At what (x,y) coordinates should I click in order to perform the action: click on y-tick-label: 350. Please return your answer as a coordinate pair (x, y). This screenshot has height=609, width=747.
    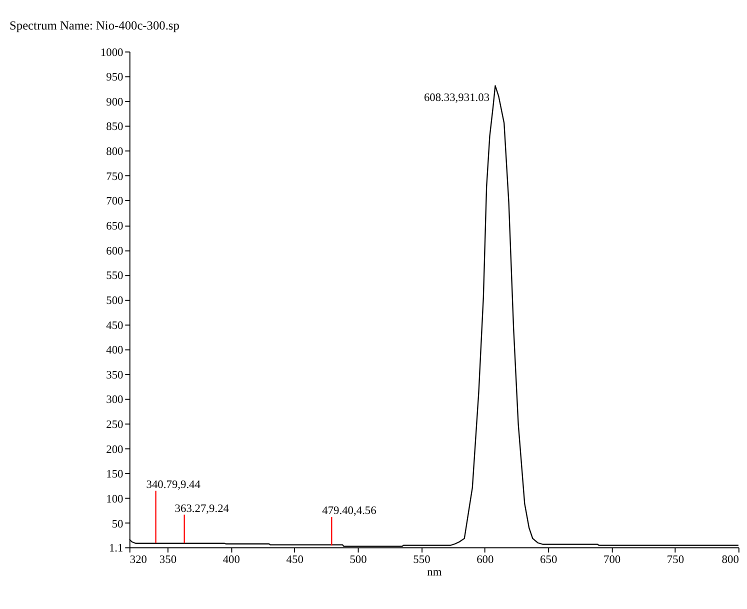
    Looking at the image, I should click on (115, 375).